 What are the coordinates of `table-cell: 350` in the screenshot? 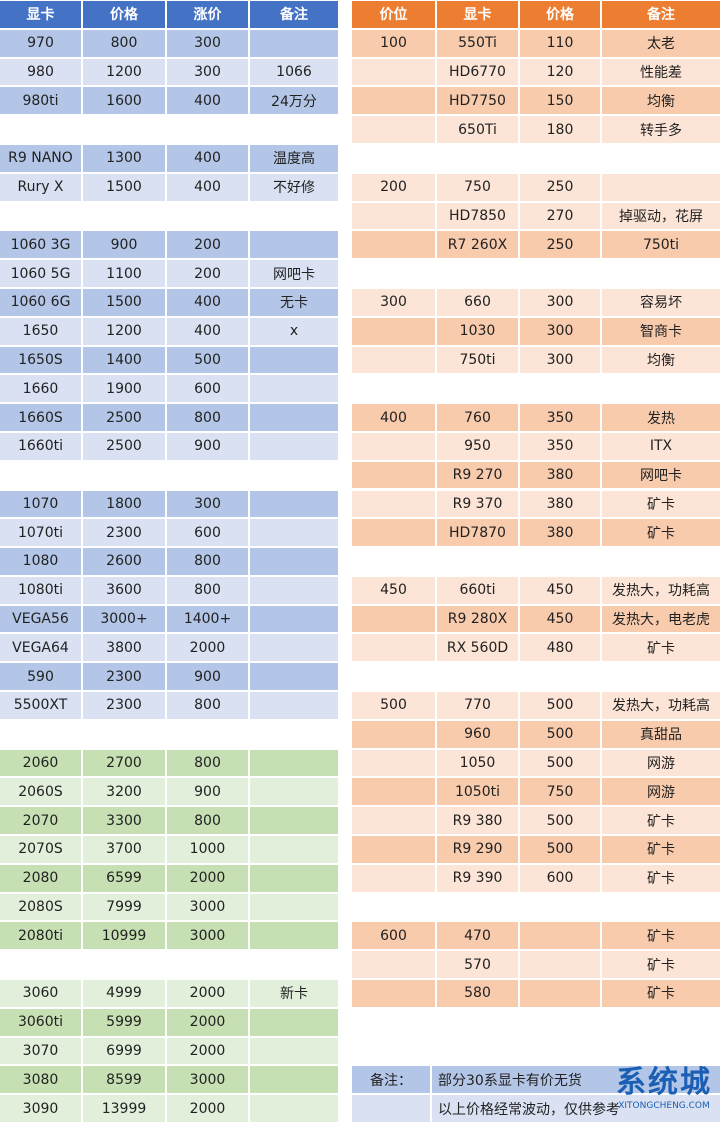 It's located at (560, 446).